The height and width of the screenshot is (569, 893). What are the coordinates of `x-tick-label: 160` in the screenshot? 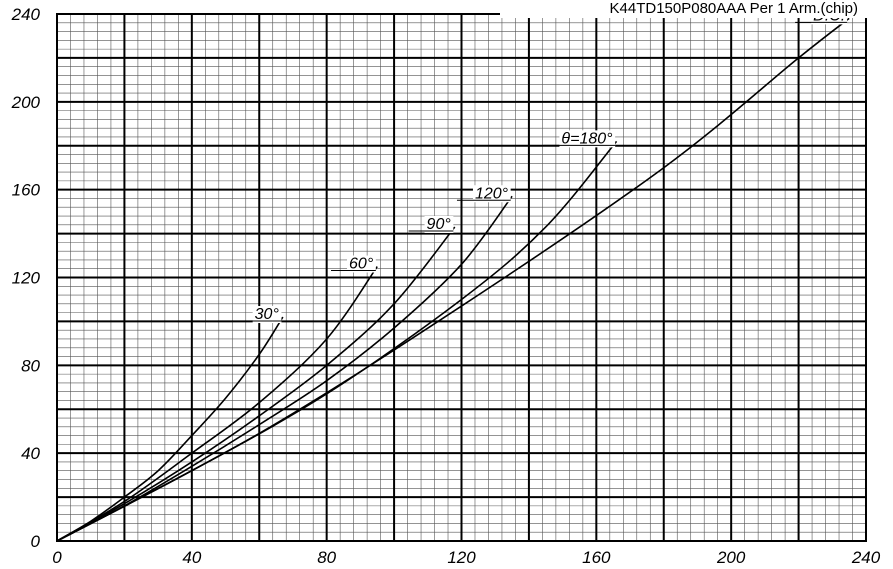 It's located at (596, 557).